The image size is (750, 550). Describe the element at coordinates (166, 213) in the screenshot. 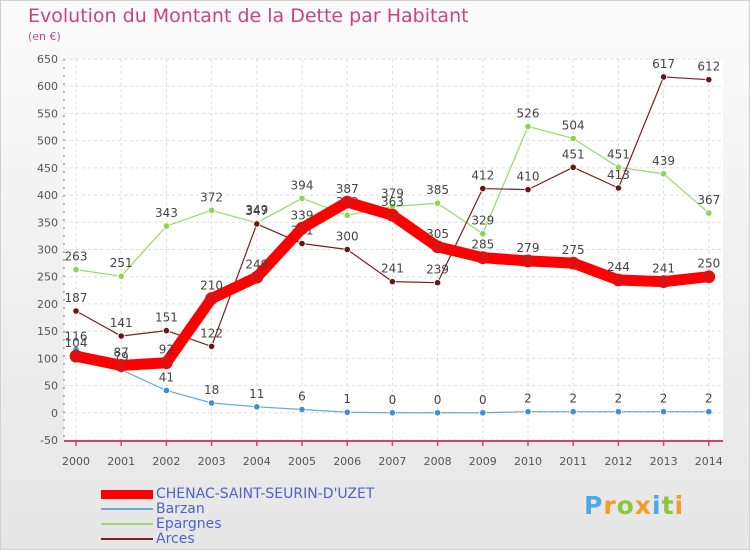

I see `data-label: 343` at that location.